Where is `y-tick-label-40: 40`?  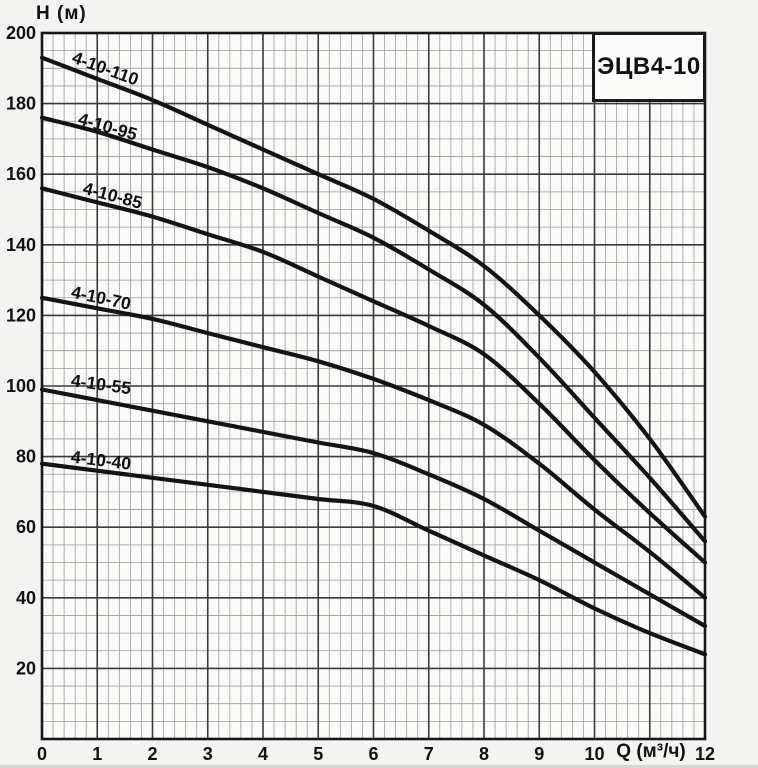
y-tick-label-40: 40 is located at coordinates (26, 598).